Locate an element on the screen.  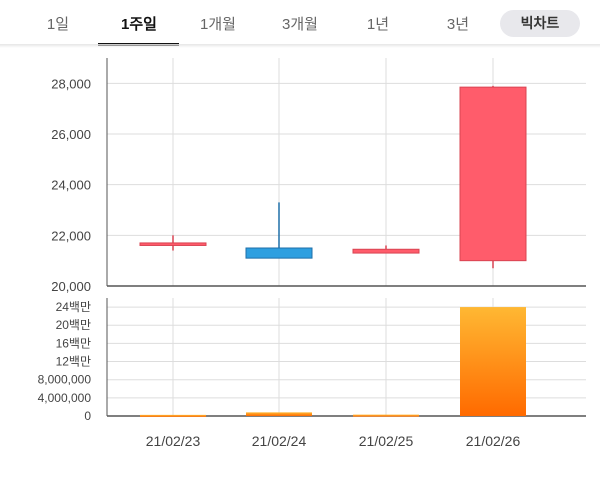
volume-tick-label: 4,000,000 is located at coordinates (65, 398).